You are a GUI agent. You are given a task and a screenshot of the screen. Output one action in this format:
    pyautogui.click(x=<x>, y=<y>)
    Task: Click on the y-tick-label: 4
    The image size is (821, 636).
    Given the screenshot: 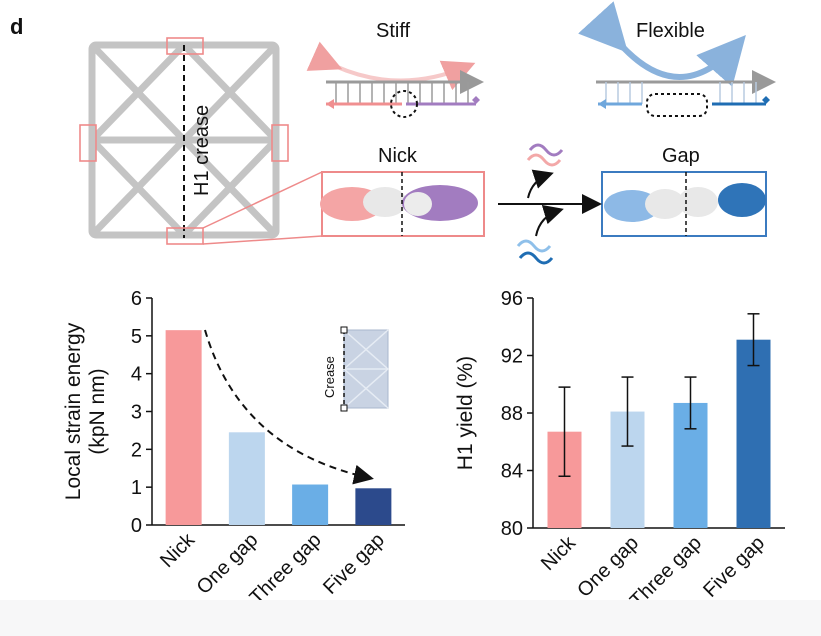 What is the action you would take?
    pyautogui.click(x=136, y=375)
    